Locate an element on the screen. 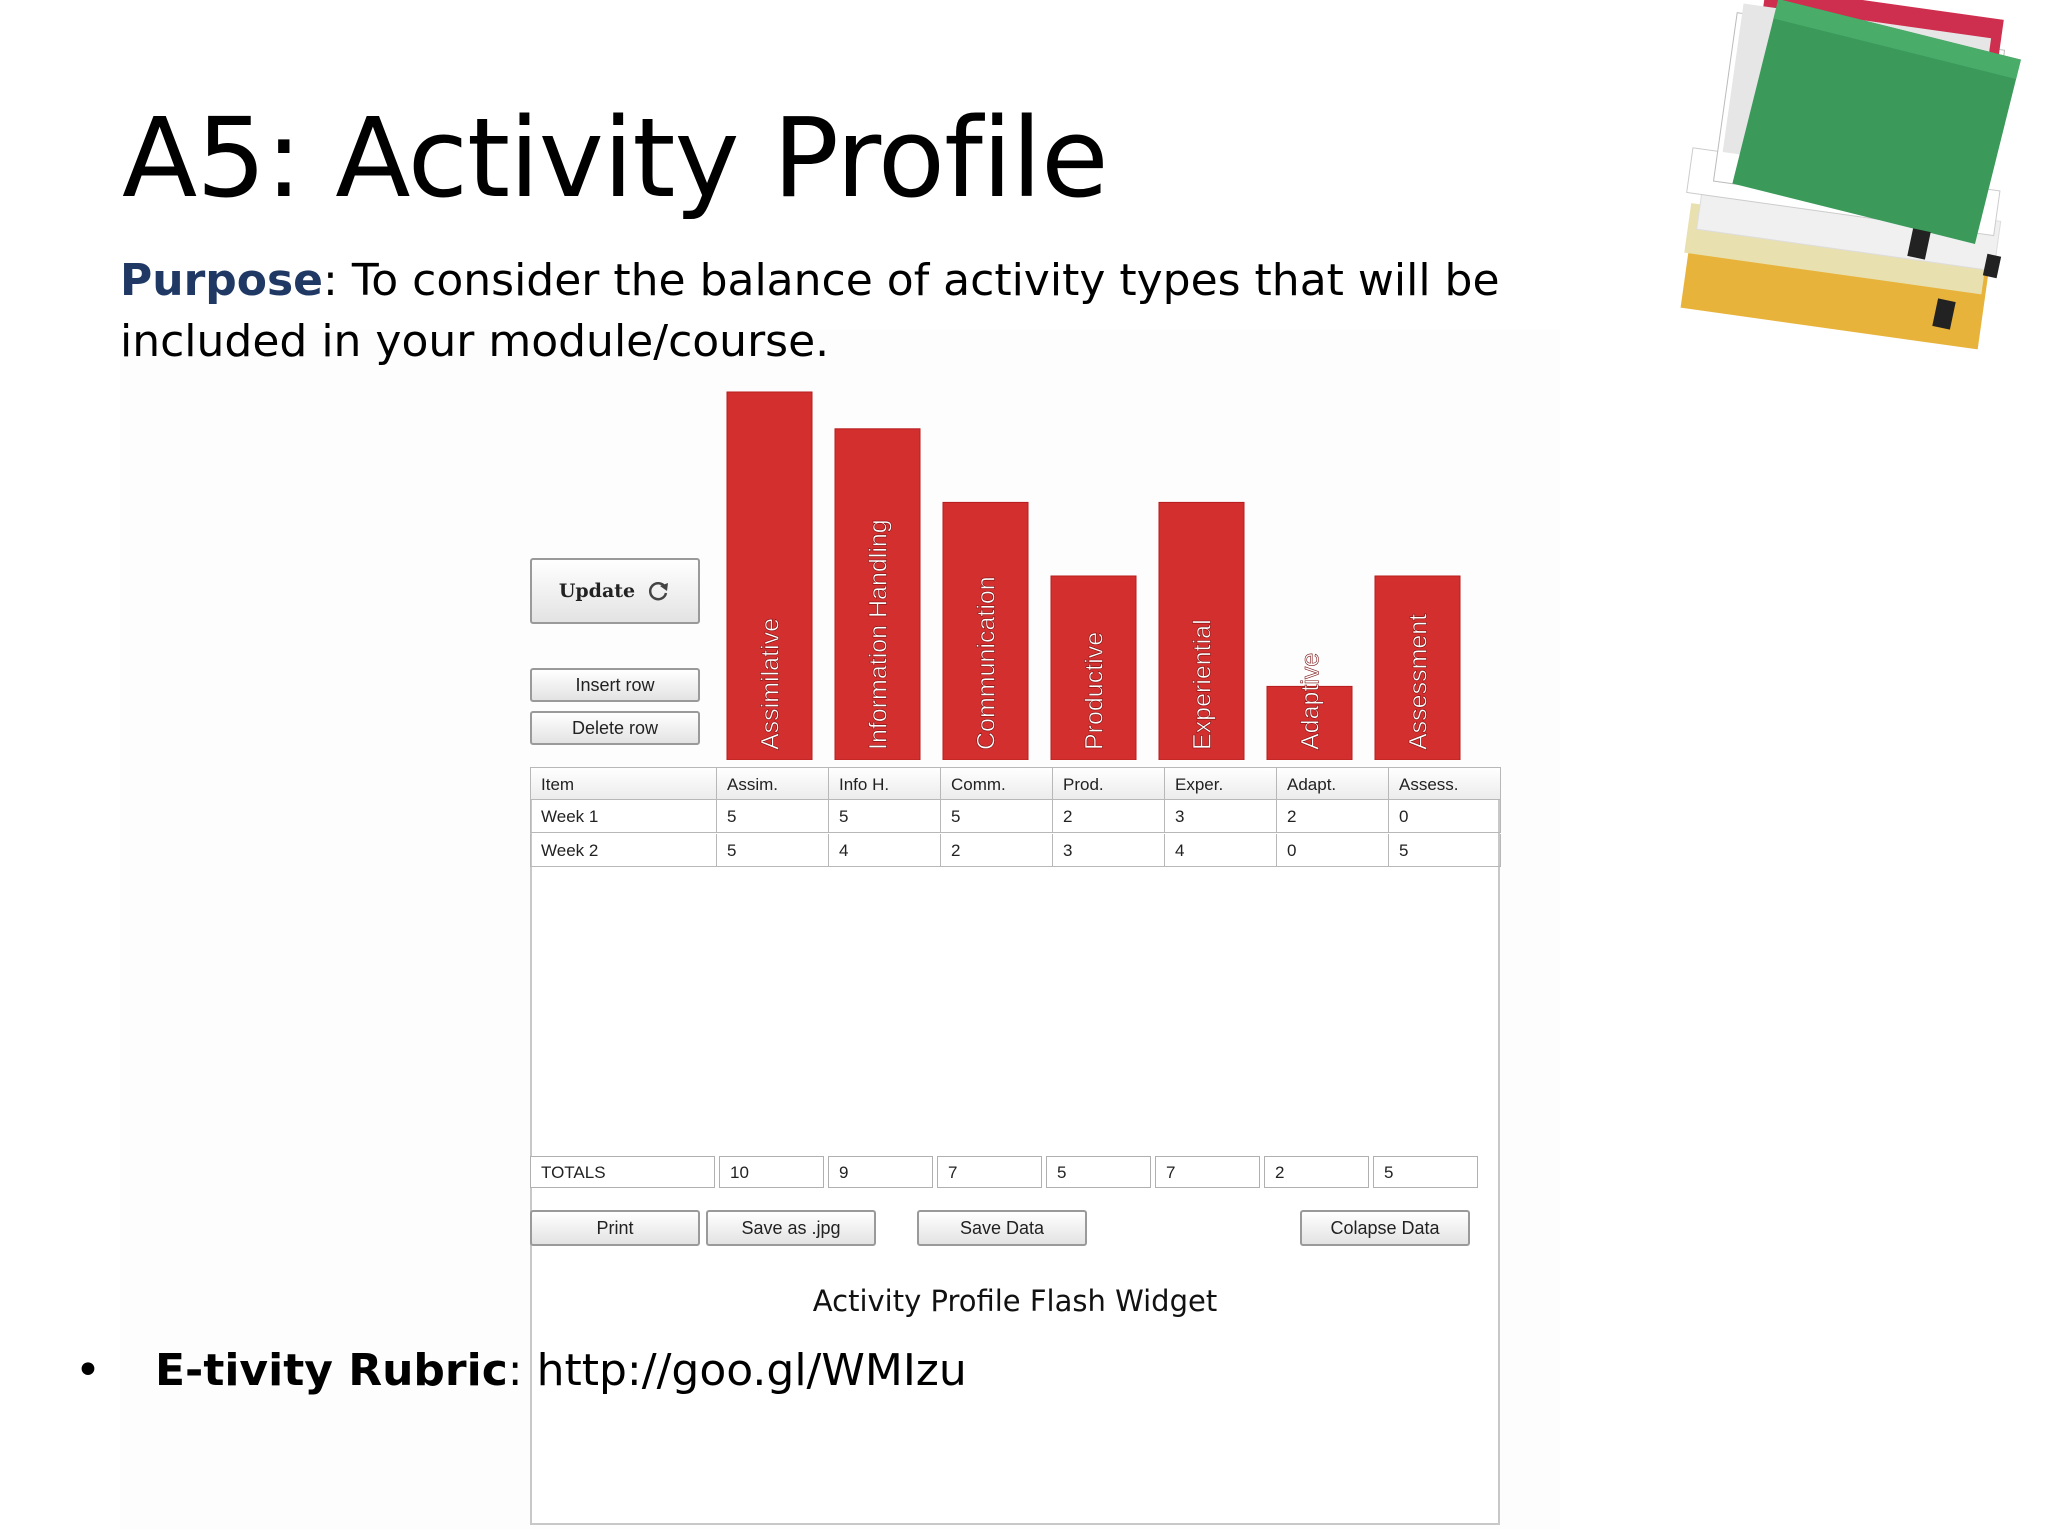 Image resolution: width=2048 pixels, height=1536 pixels. bar-label: Productive is located at coordinates (1095, 691).